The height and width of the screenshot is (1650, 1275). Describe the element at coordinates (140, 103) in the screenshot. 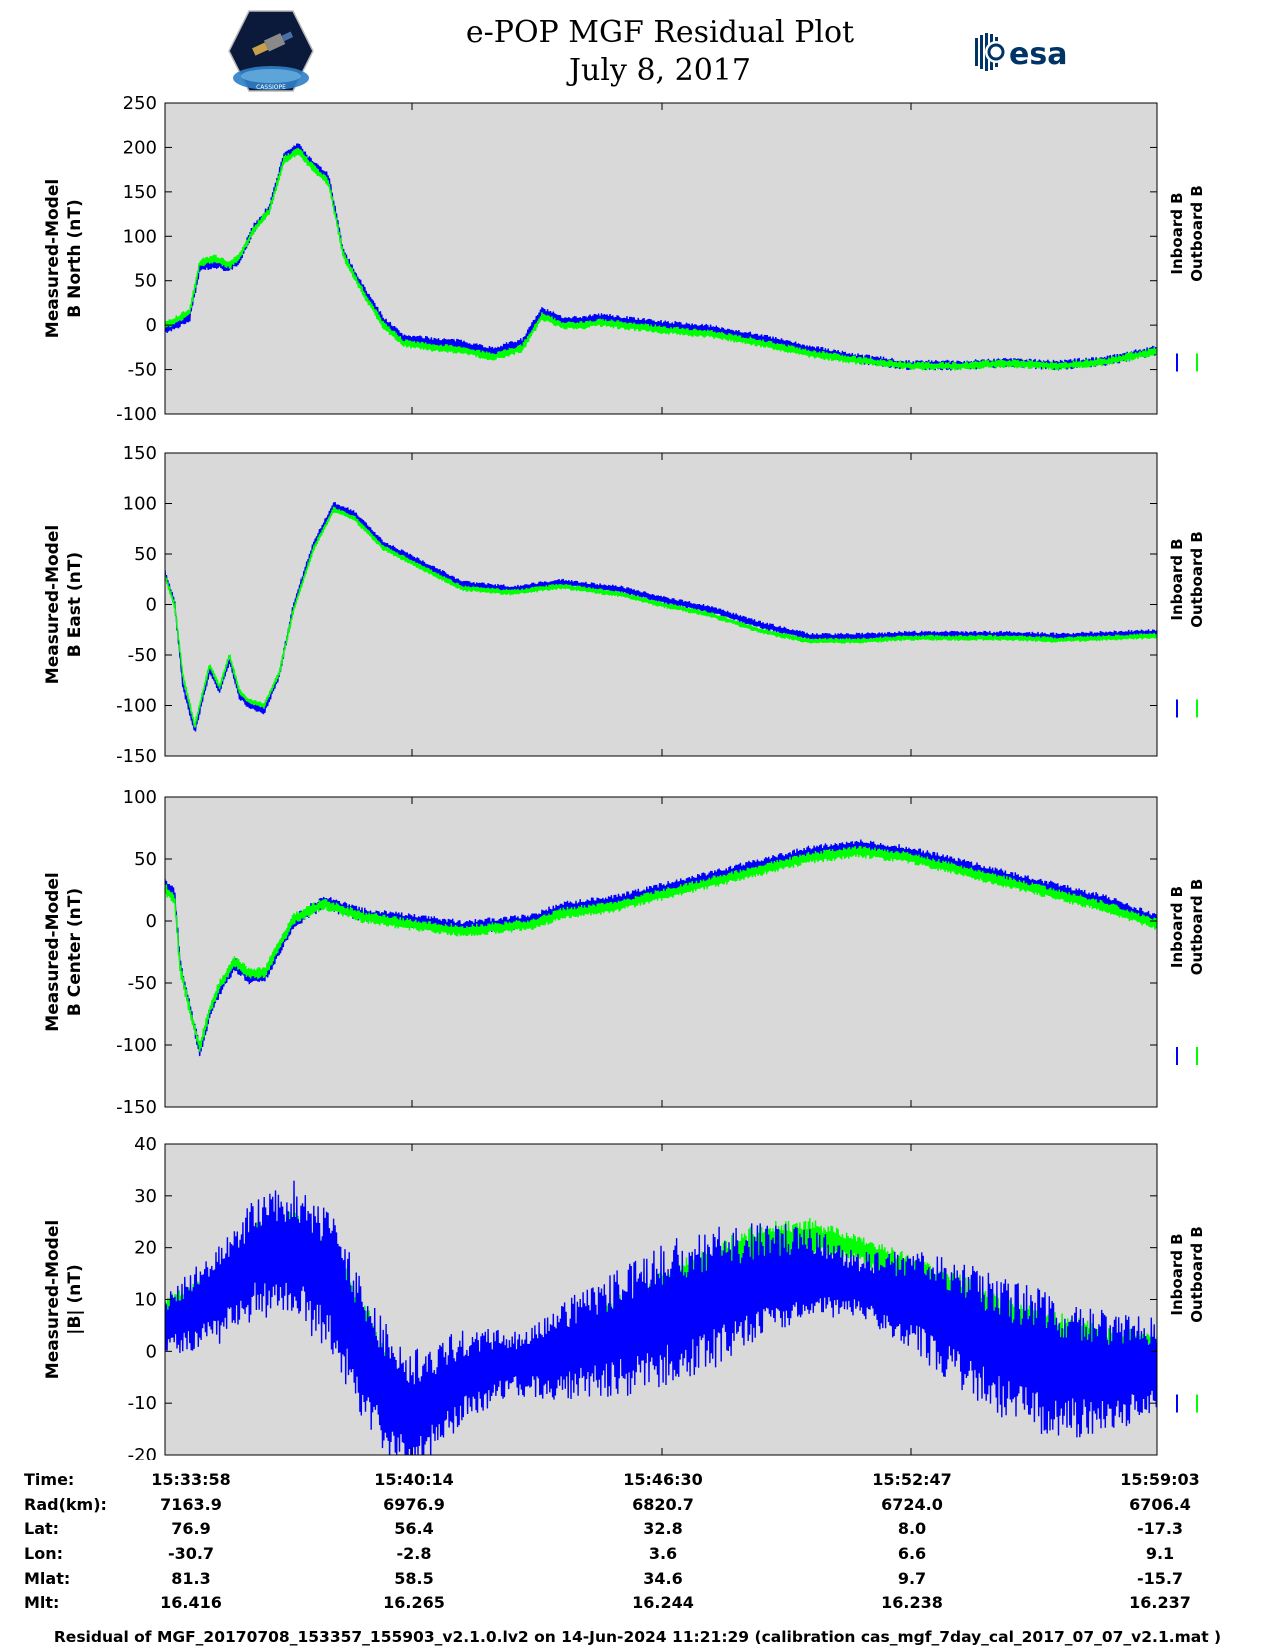

I see `y-tick-label: 250` at that location.